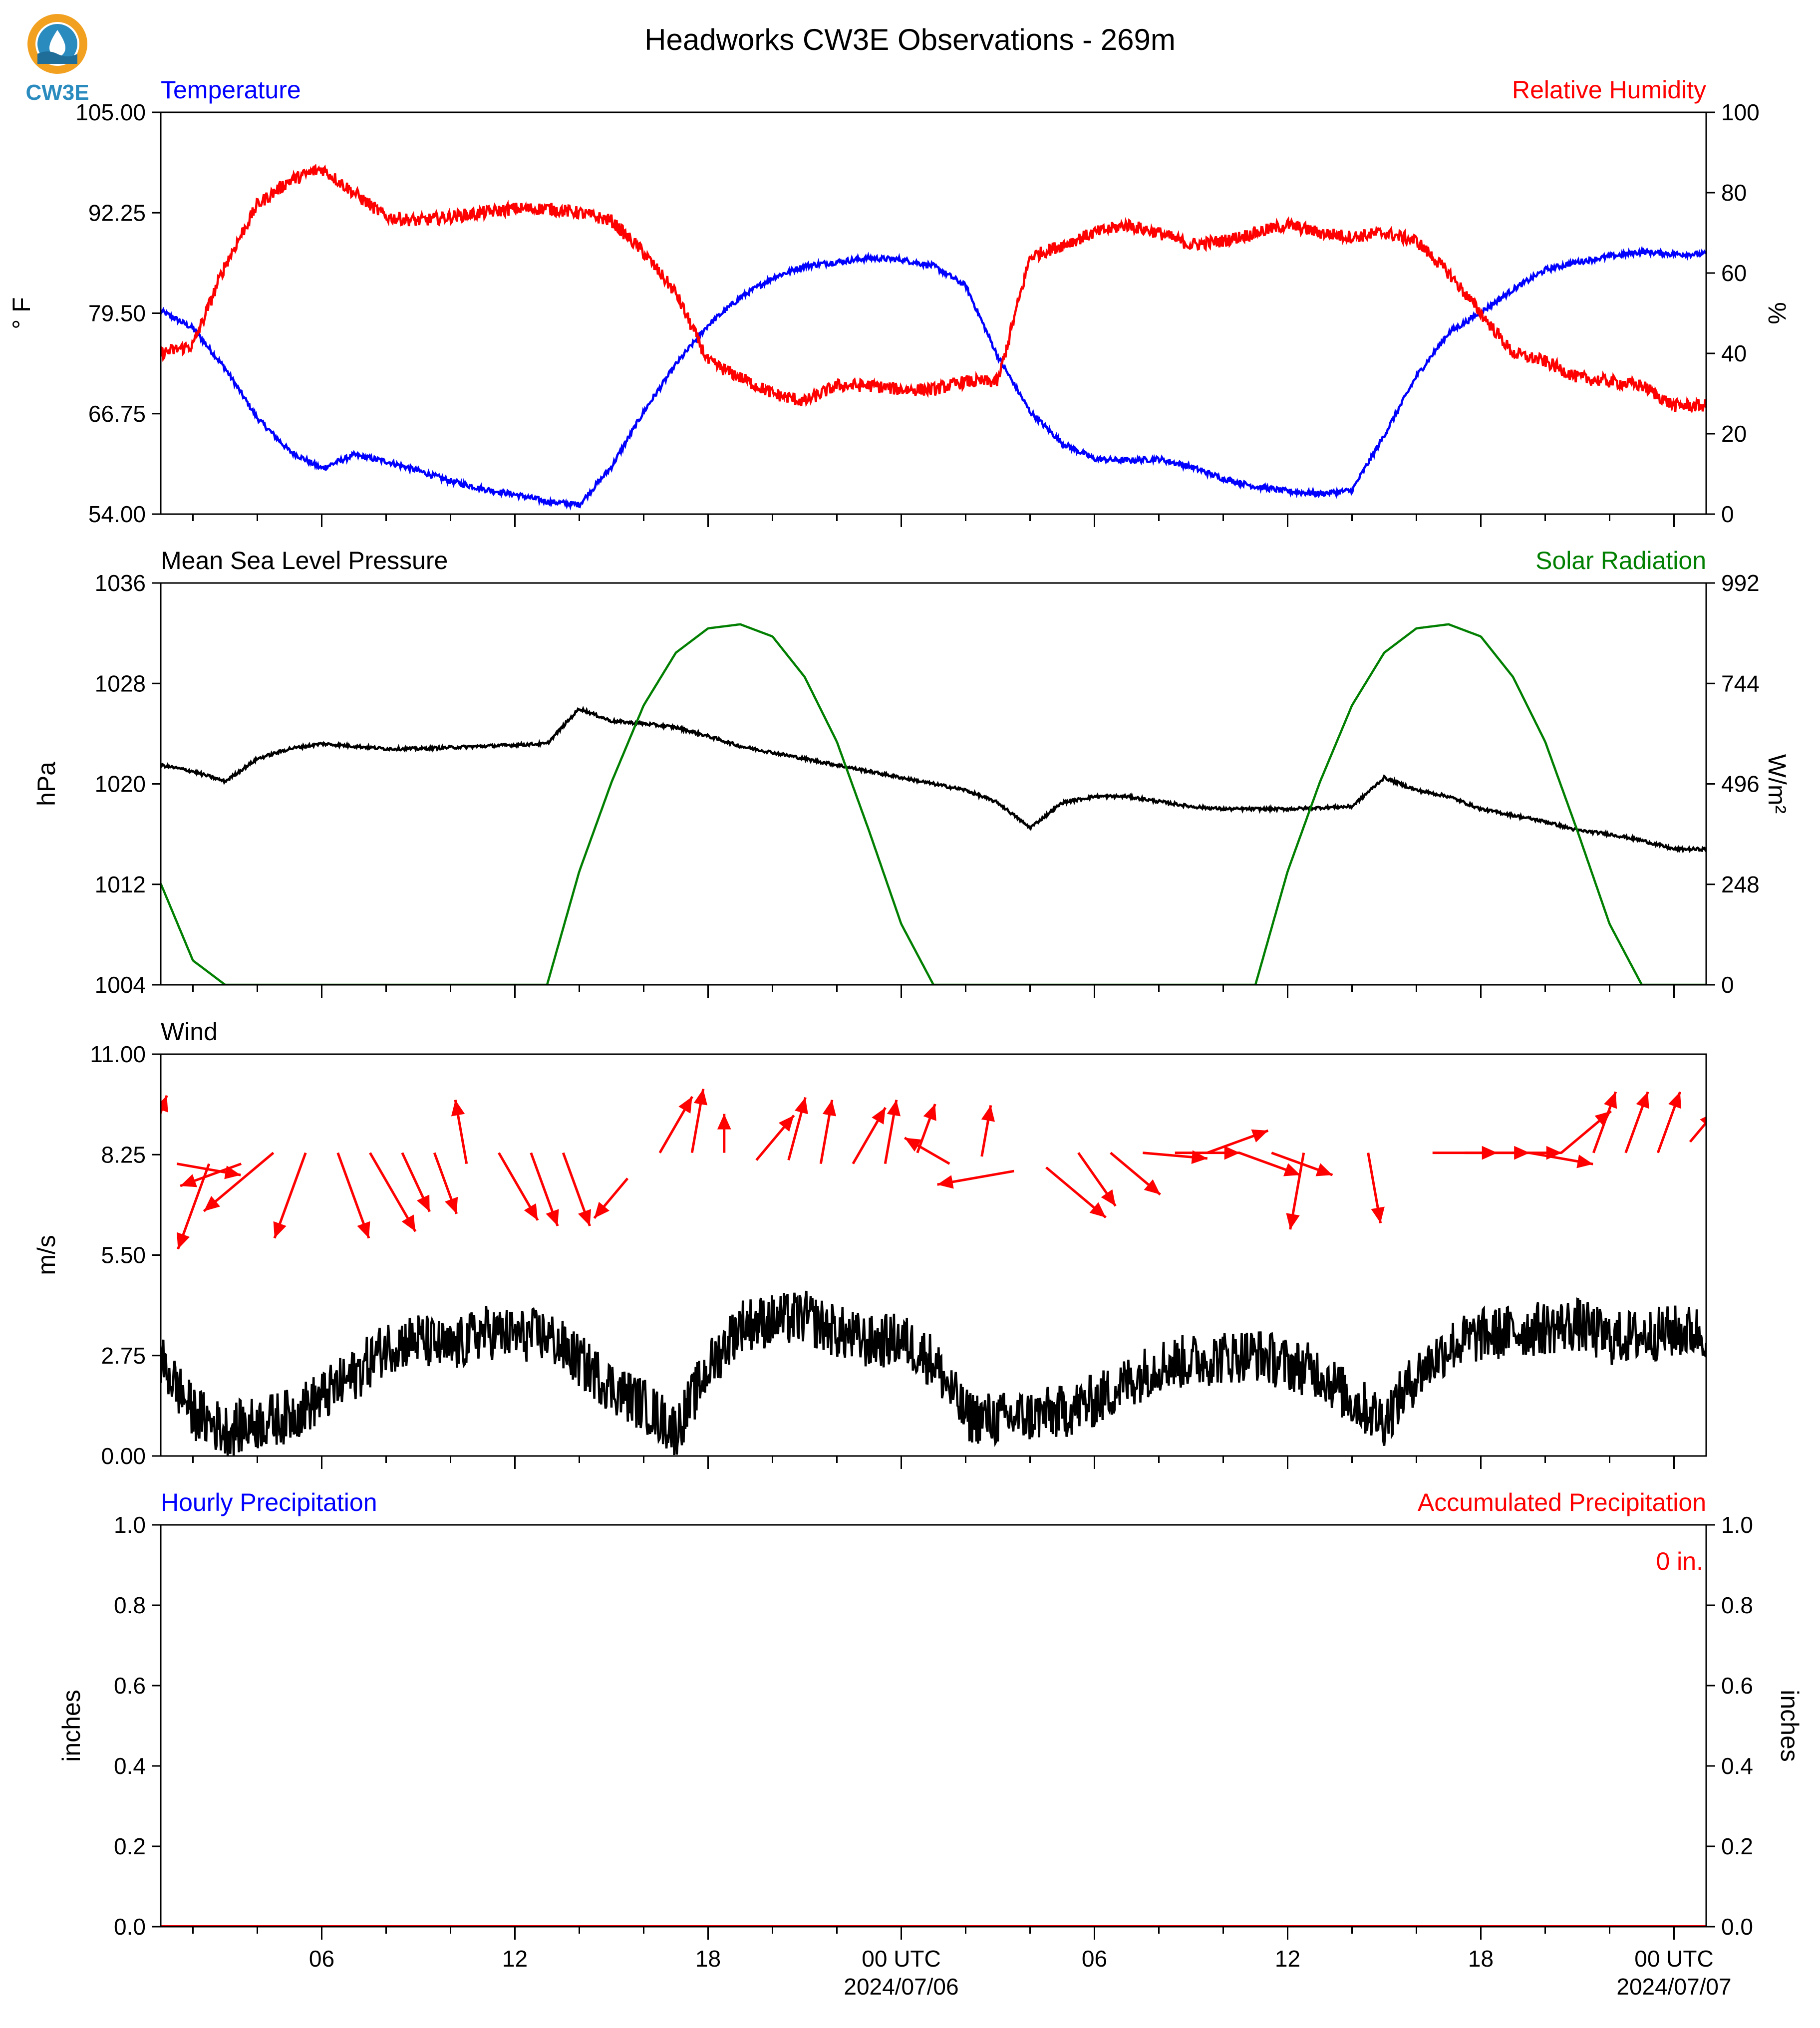 The width and height of the screenshot is (1820, 2028). What do you see at coordinates (1740, 683) in the screenshot?
I see `right-y-tick-label: 744` at bounding box center [1740, 683].